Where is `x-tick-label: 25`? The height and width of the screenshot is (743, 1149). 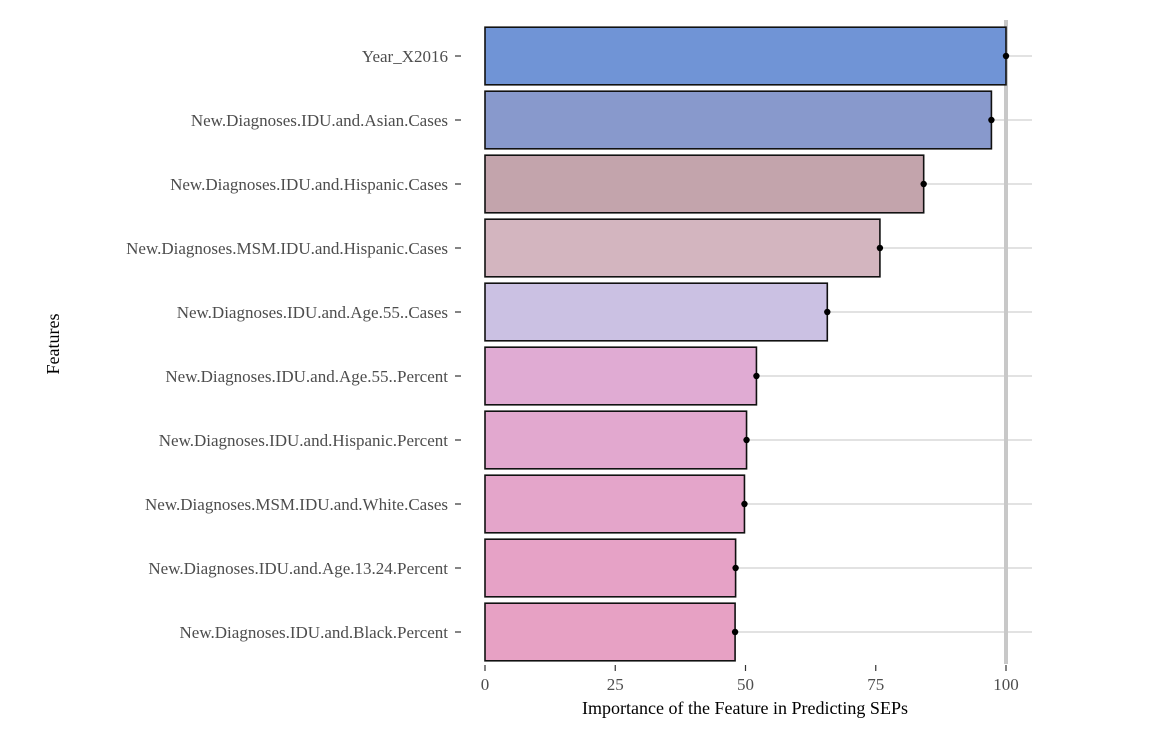 x-tick-label: 25 is located at coordinates (615, 684).